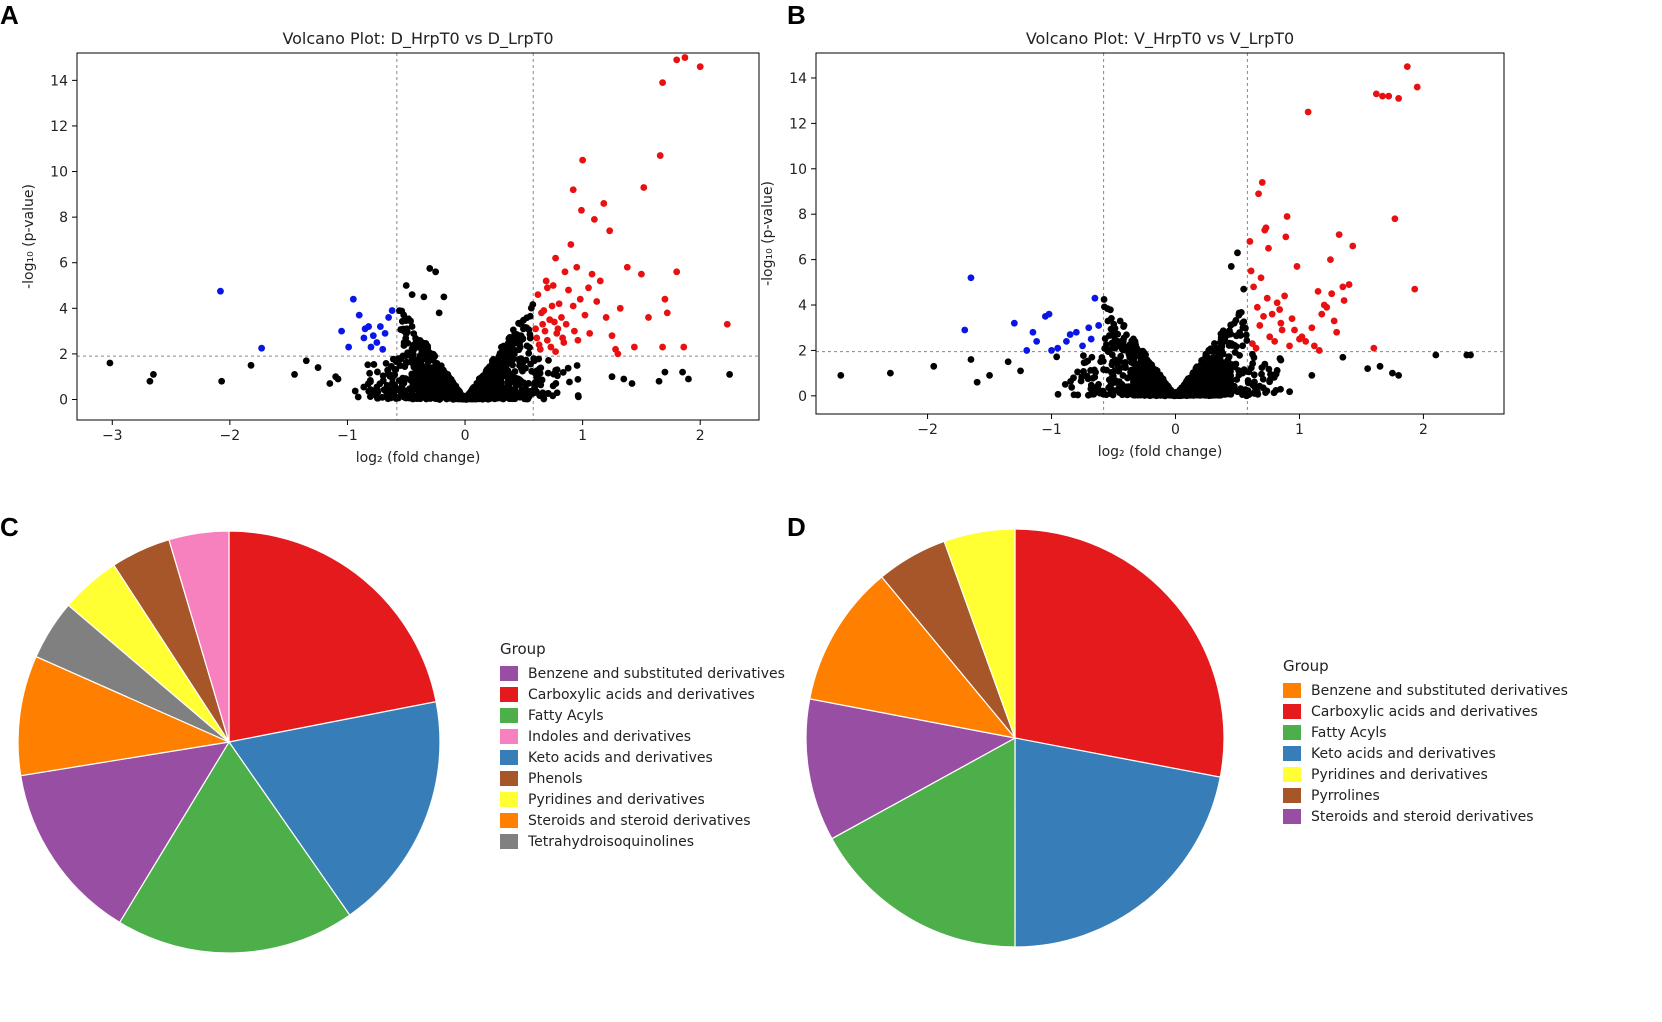 The width and height of the screenshot is (1662, 1022). Describe the element at coordinates (9, 15) in the screenshot. I see `panel-label-a: A` at that location.